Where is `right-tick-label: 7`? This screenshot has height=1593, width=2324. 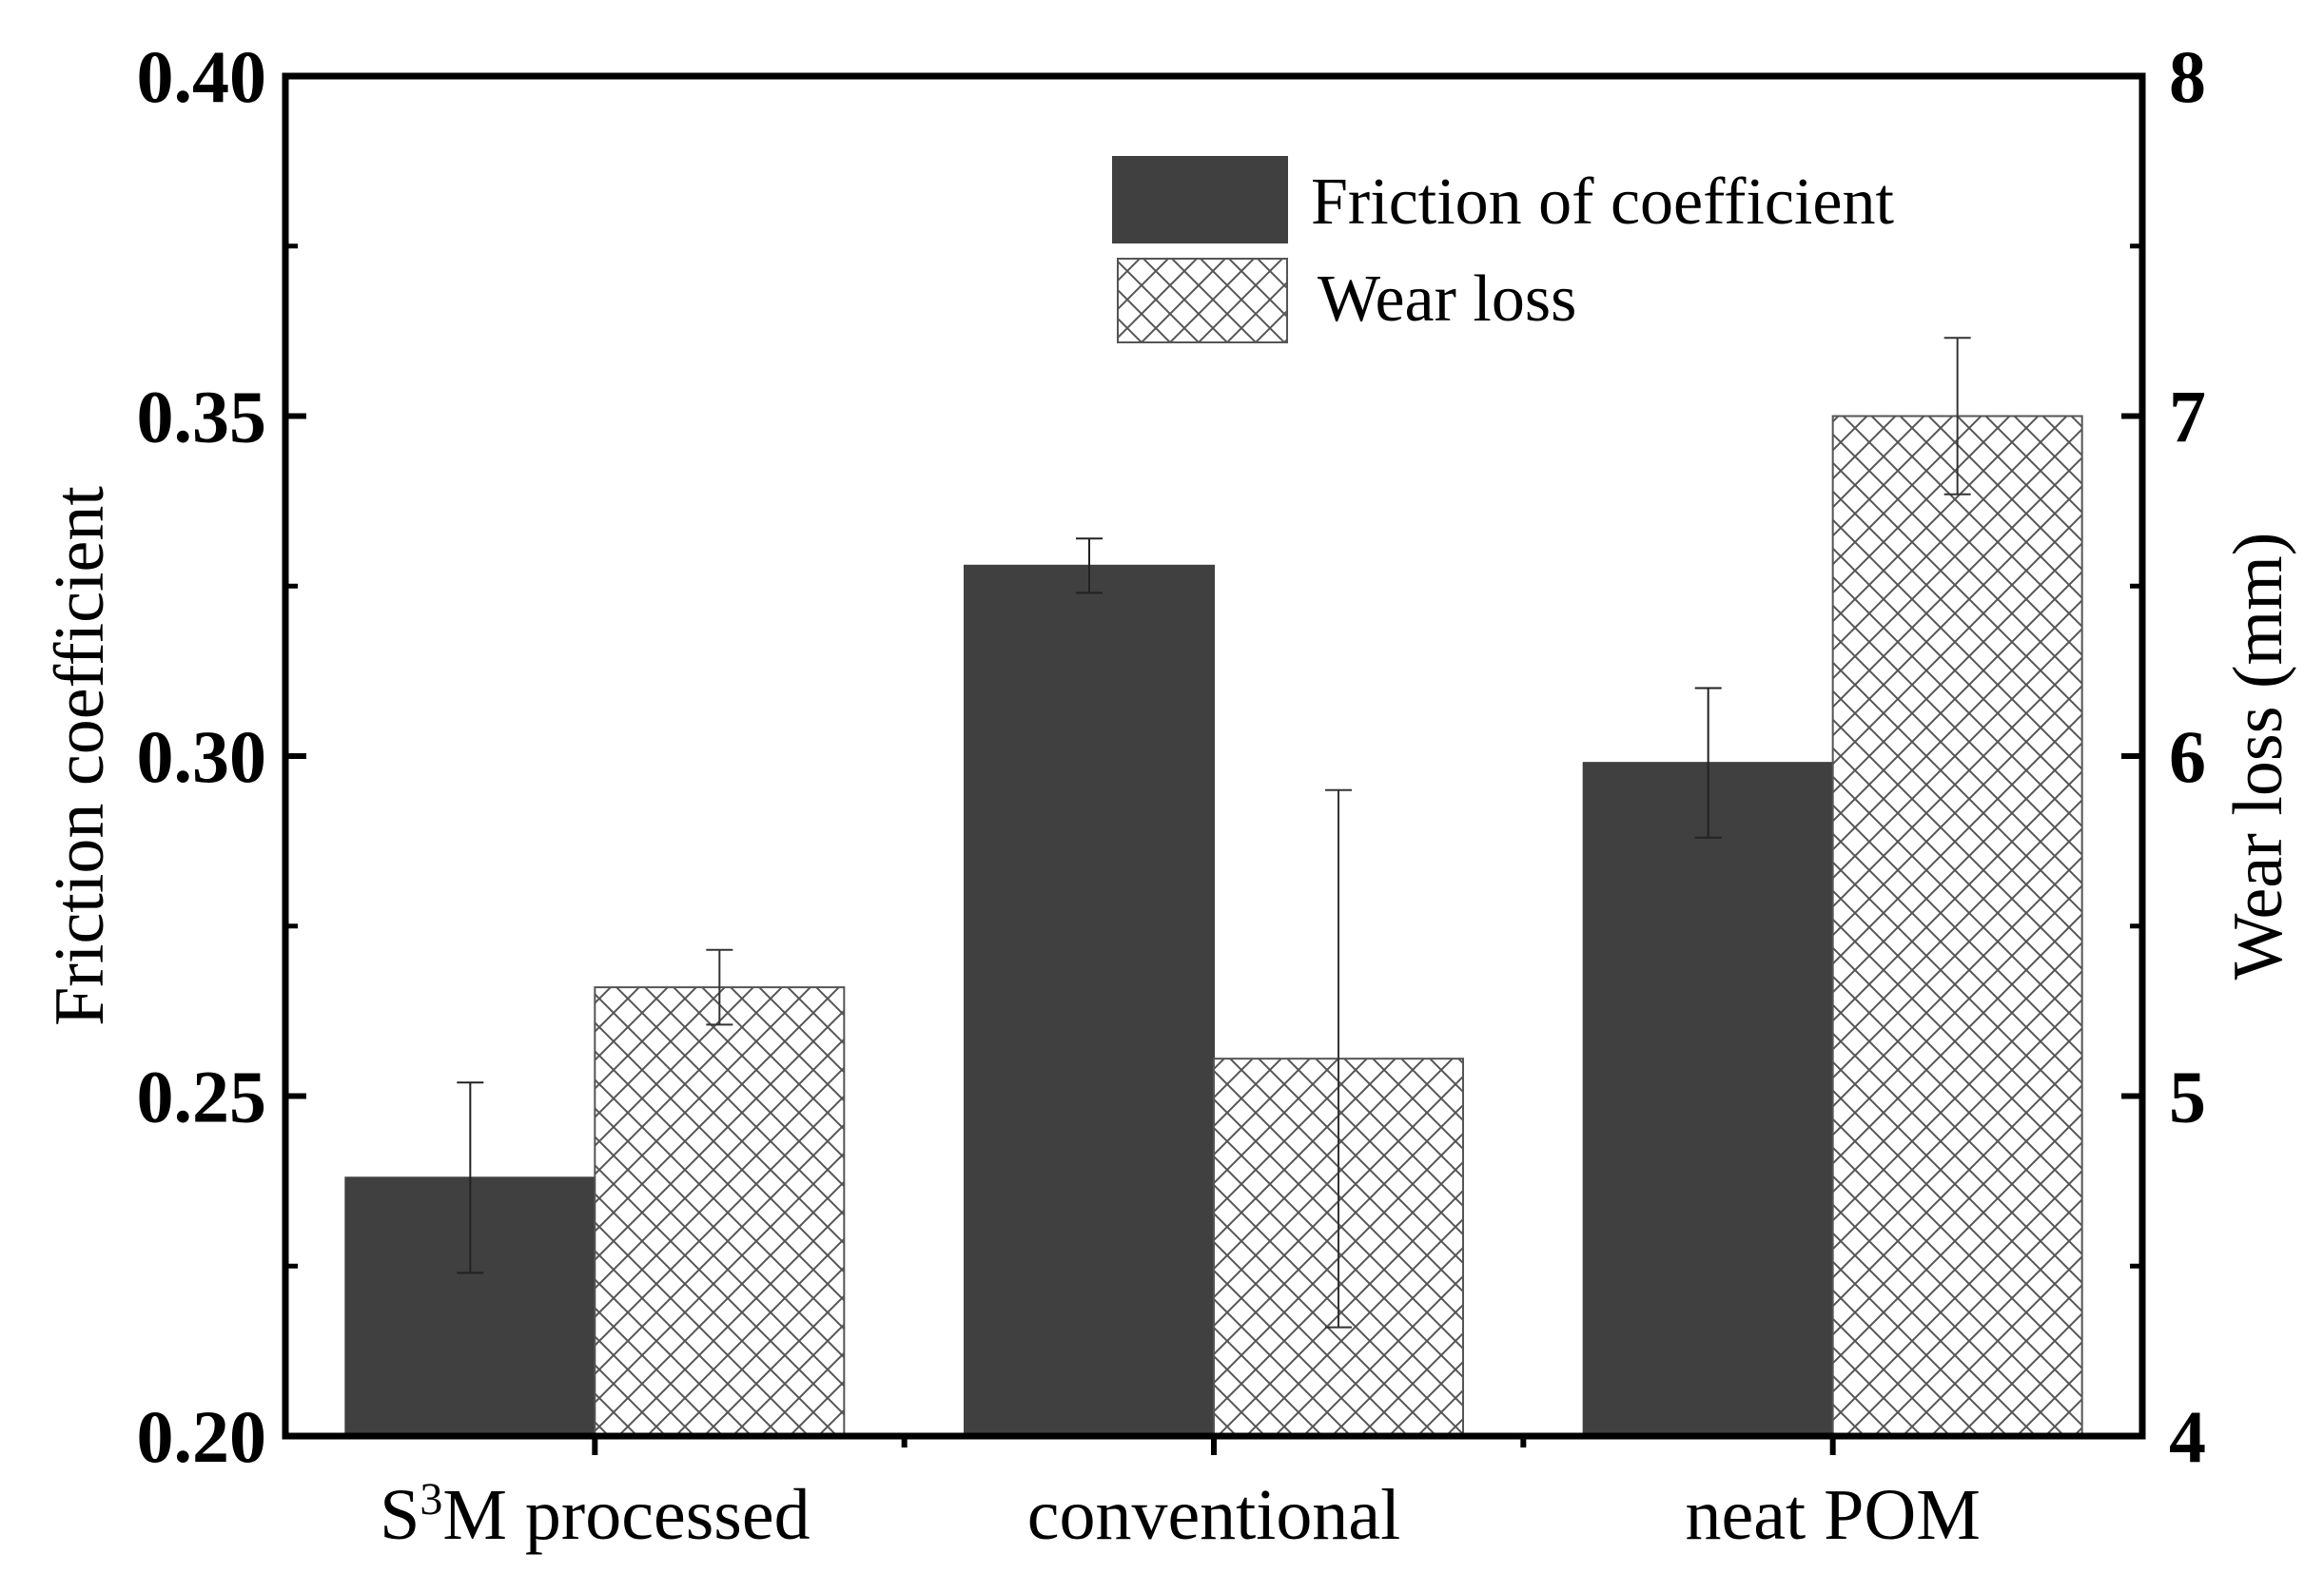 right-tick-label: 7 is located at coordinates (2187, 417).